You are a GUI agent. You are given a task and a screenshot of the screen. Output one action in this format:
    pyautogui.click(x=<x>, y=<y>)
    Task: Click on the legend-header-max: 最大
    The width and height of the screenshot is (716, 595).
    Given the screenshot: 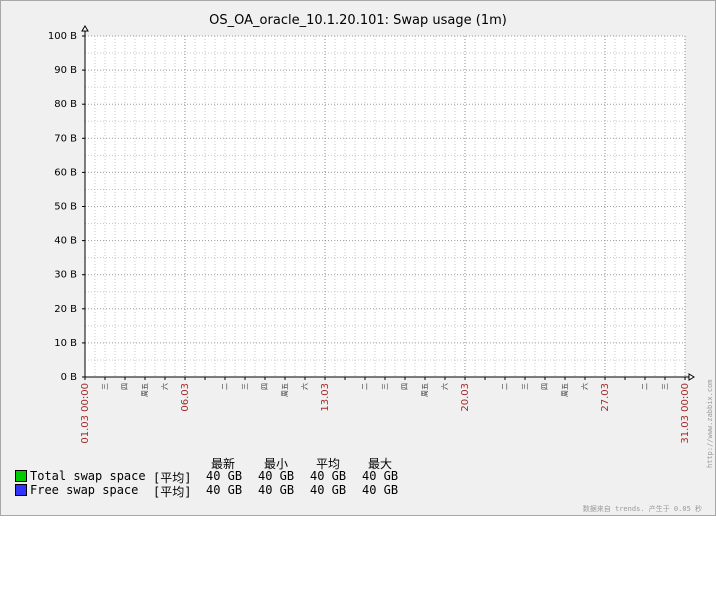 What is the action you would take?
    pyautogui.click(x=380, y=464)
    